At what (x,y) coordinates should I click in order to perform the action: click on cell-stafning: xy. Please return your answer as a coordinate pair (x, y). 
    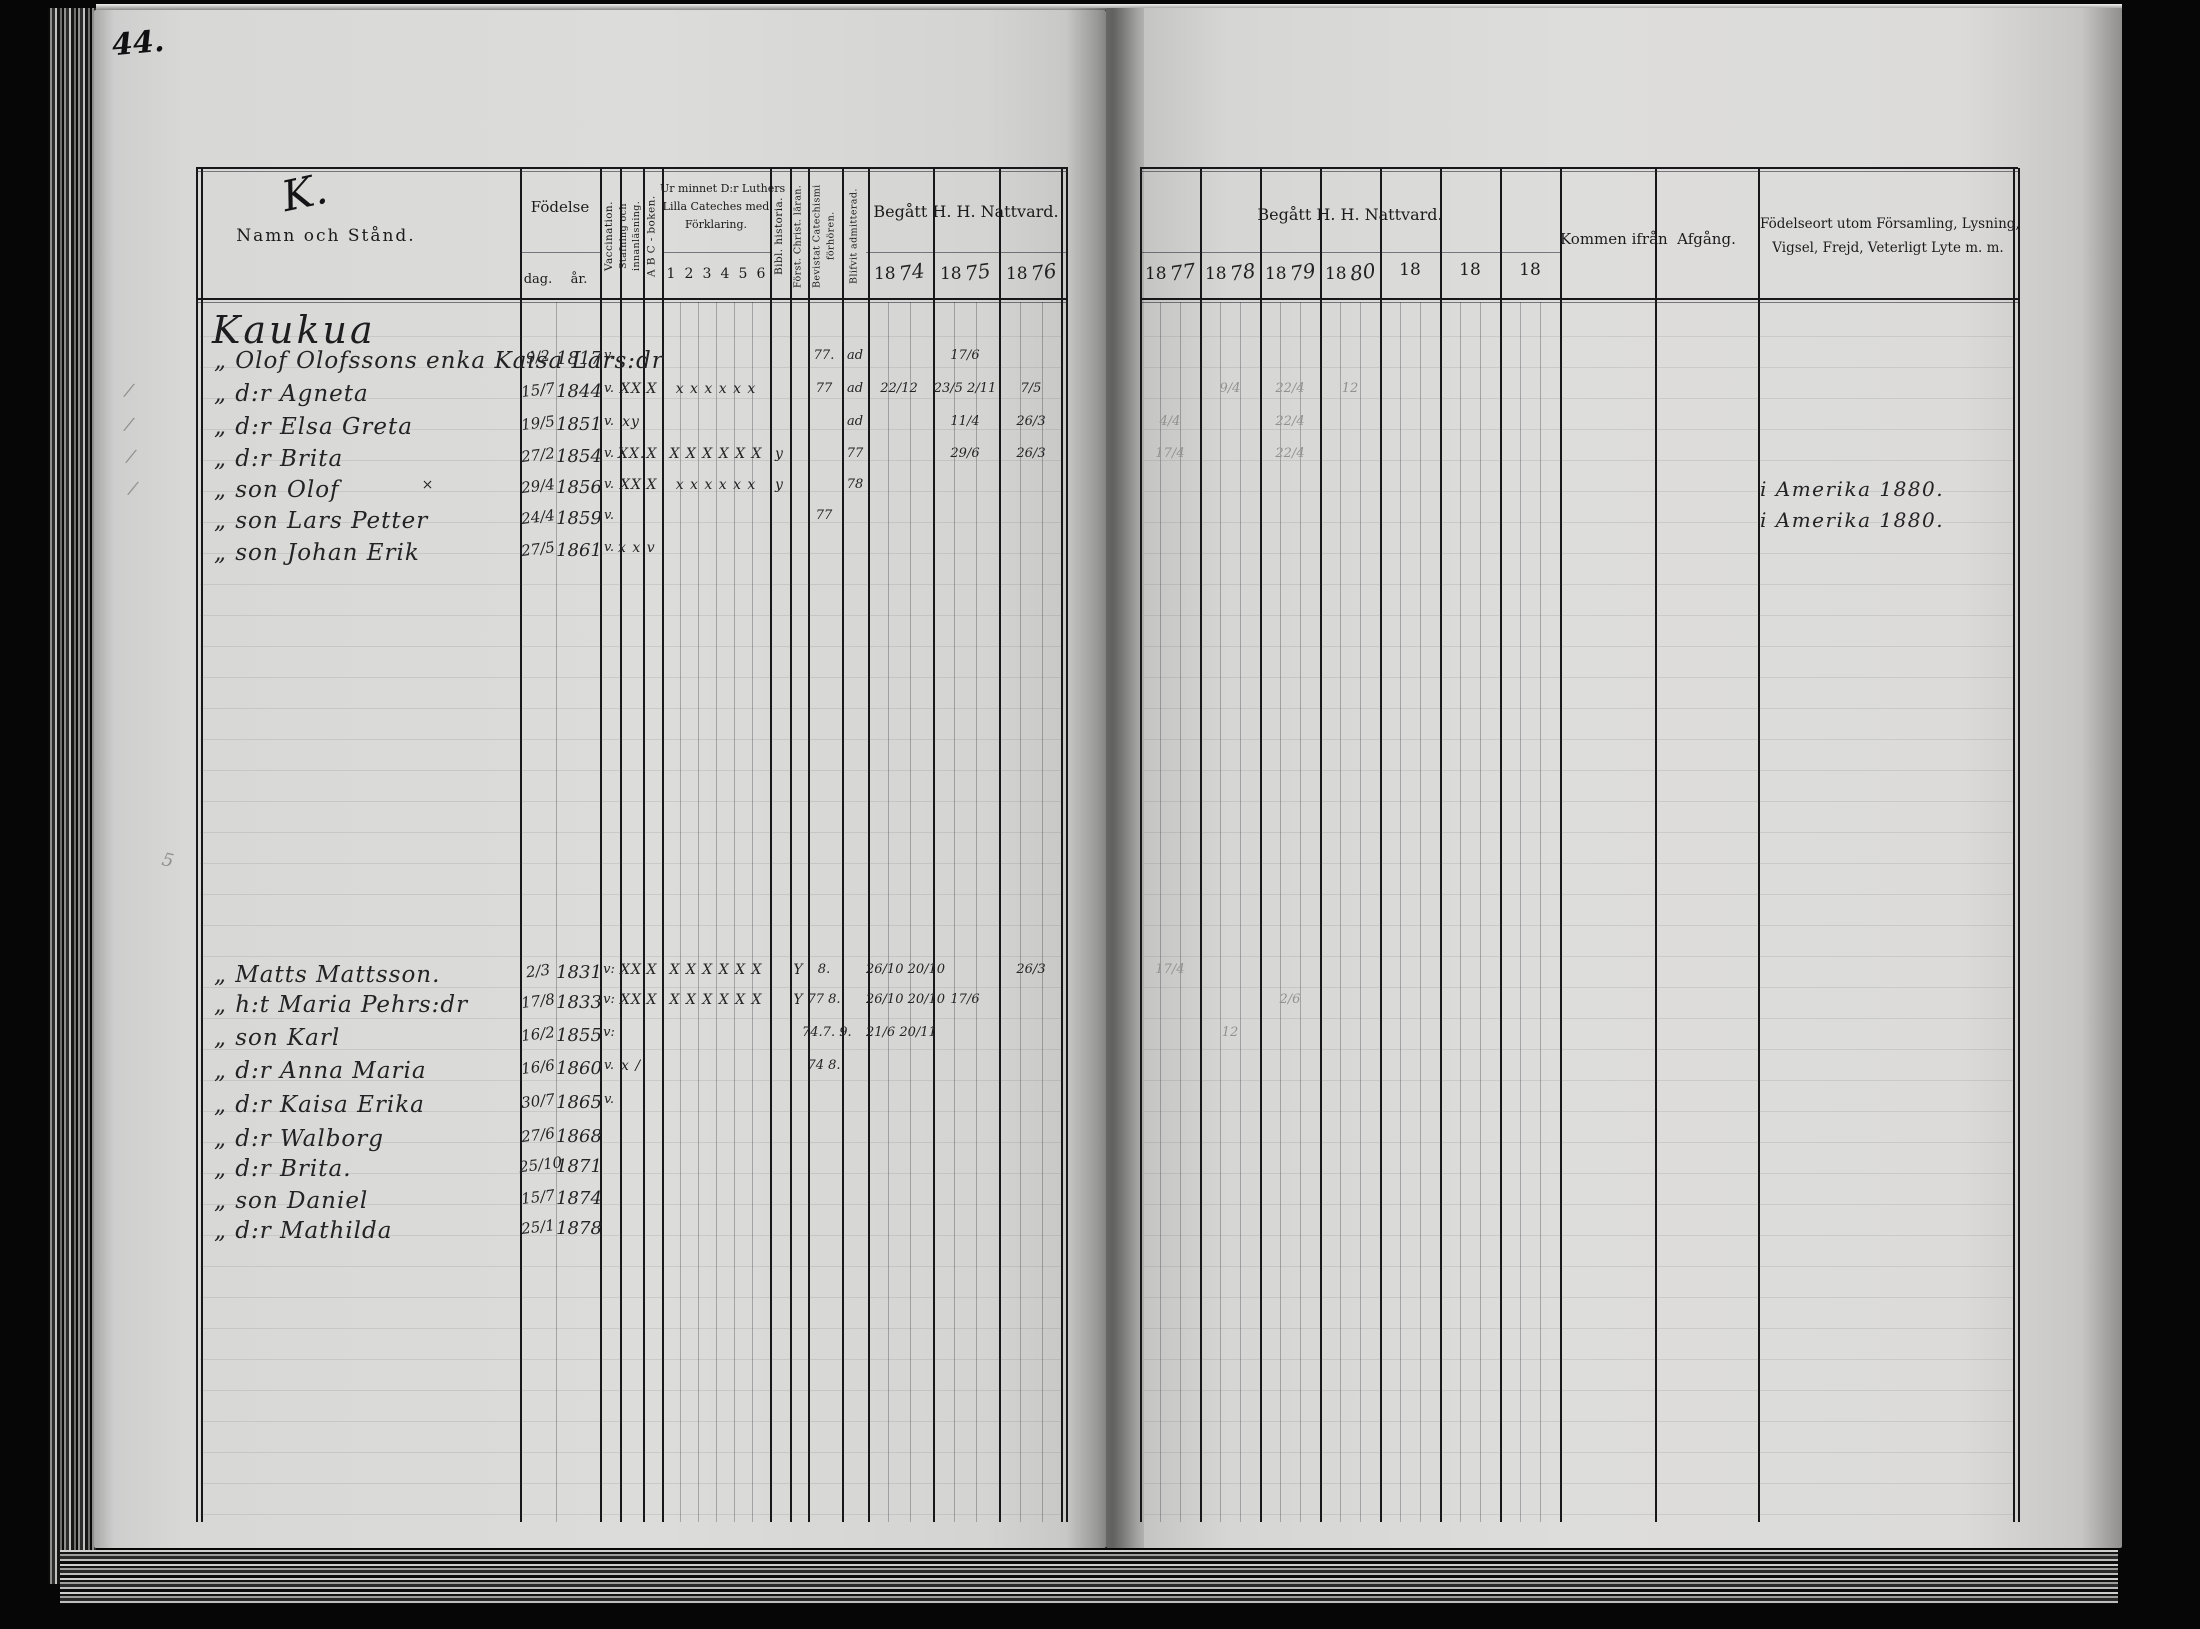
    Looking at the image, I should click on (631, 422).